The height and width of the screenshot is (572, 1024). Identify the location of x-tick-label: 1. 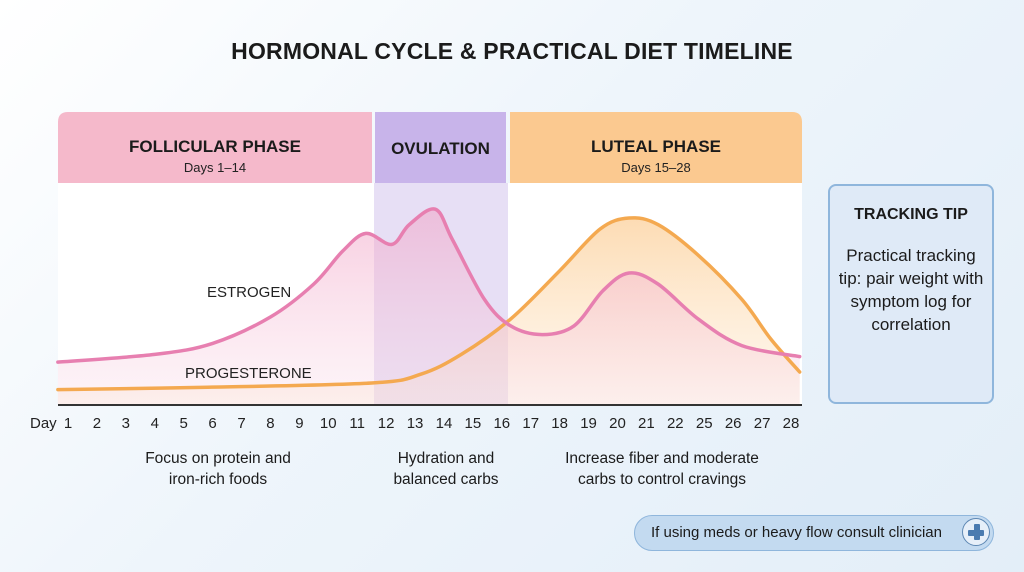
(68, 423).